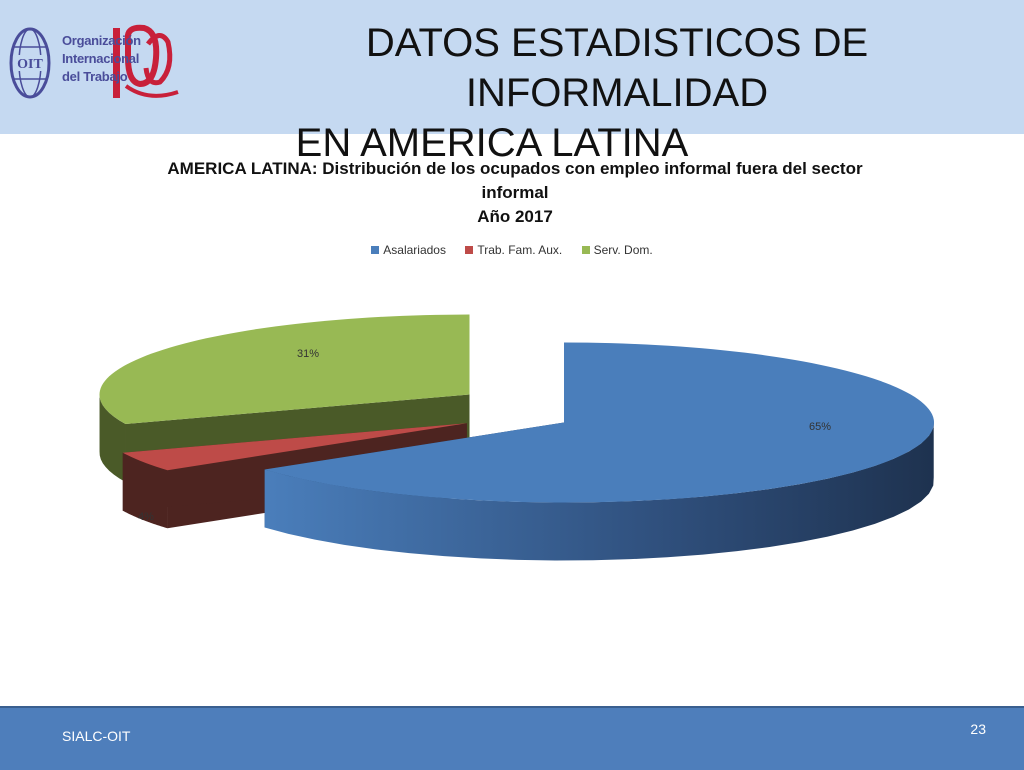 This screenshot has height=770, width=1024. Describe the element at coordinates (520, 250) in the screenshot. I see `legend-label-trab-fam-aux: Trab. Fam. Aux.` at that location.